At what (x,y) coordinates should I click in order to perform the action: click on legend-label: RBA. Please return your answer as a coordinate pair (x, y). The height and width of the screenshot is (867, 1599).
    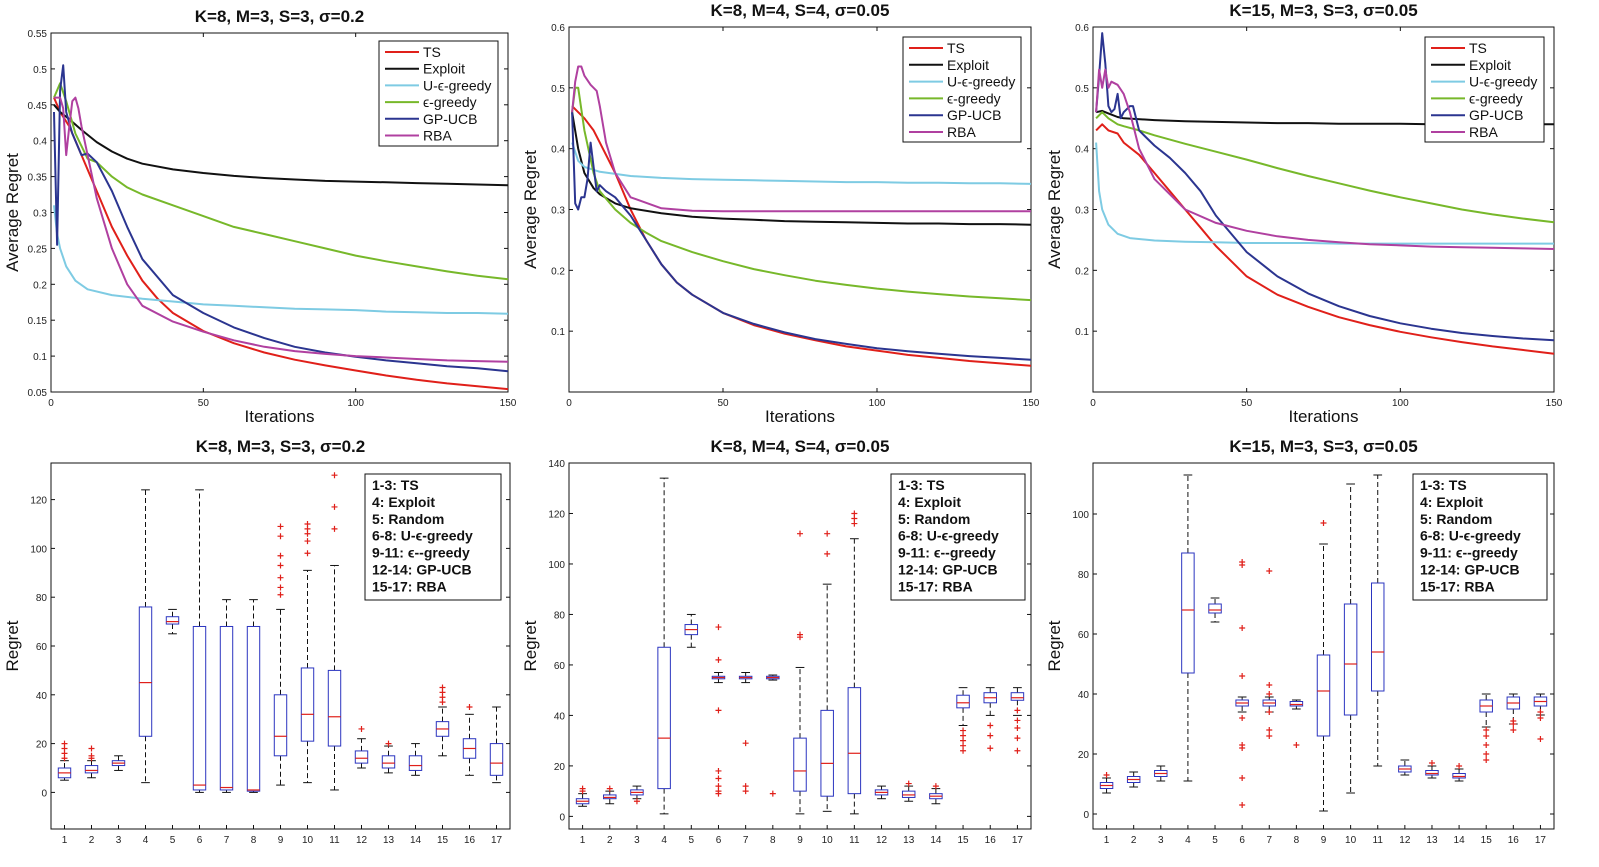
    Looking at the image, I should click on (437, 136).